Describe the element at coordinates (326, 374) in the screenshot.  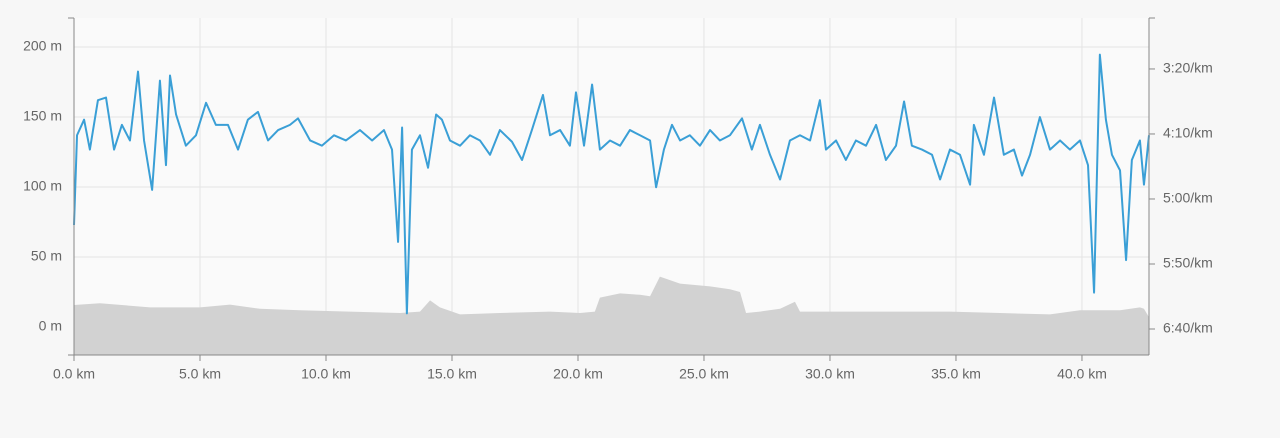
I see `x-tick-label: 10.0 km` at that location.